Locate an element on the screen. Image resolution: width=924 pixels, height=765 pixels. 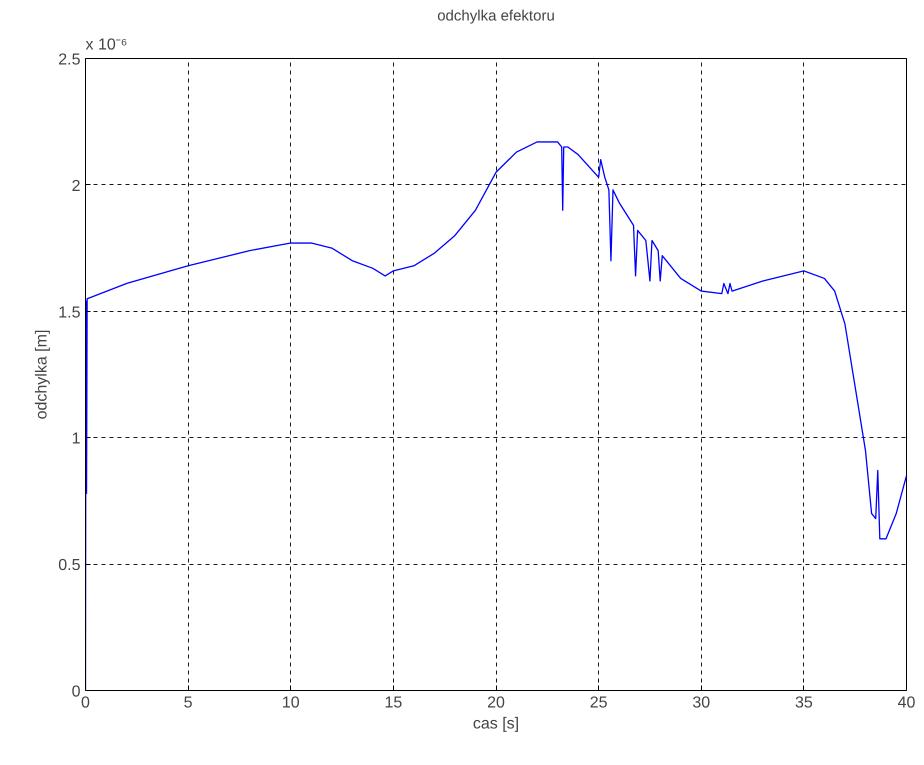
x-axis-title: cas [s] is located at coordinates (496, 724).